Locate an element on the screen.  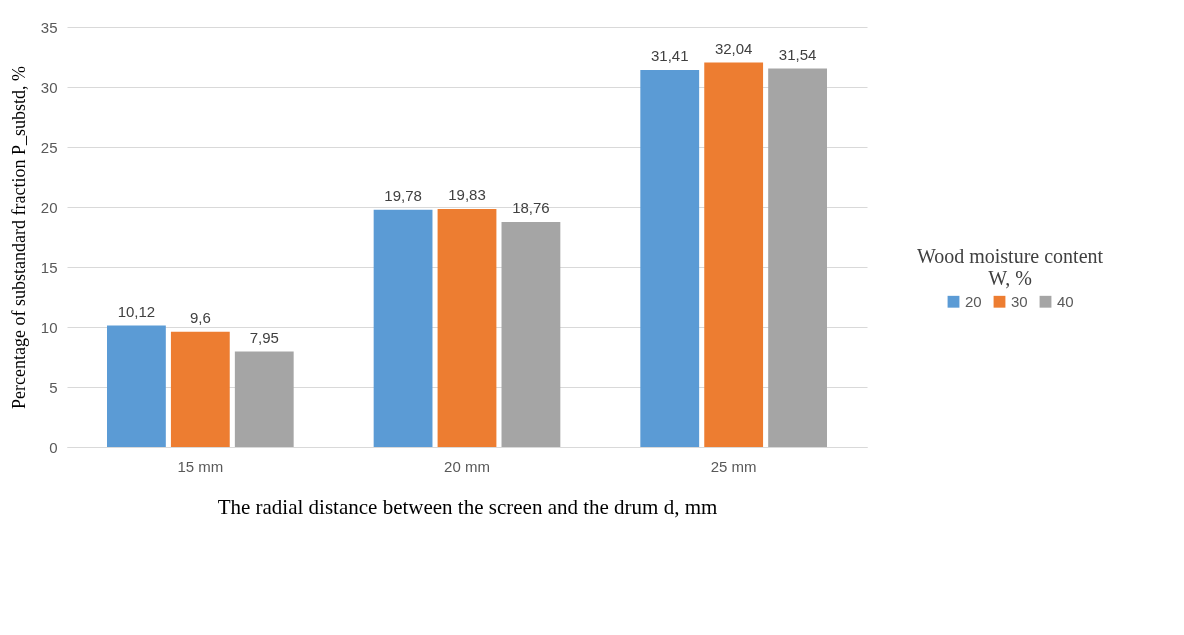
legend-label: 30 is located at coordinates (1019, 301).